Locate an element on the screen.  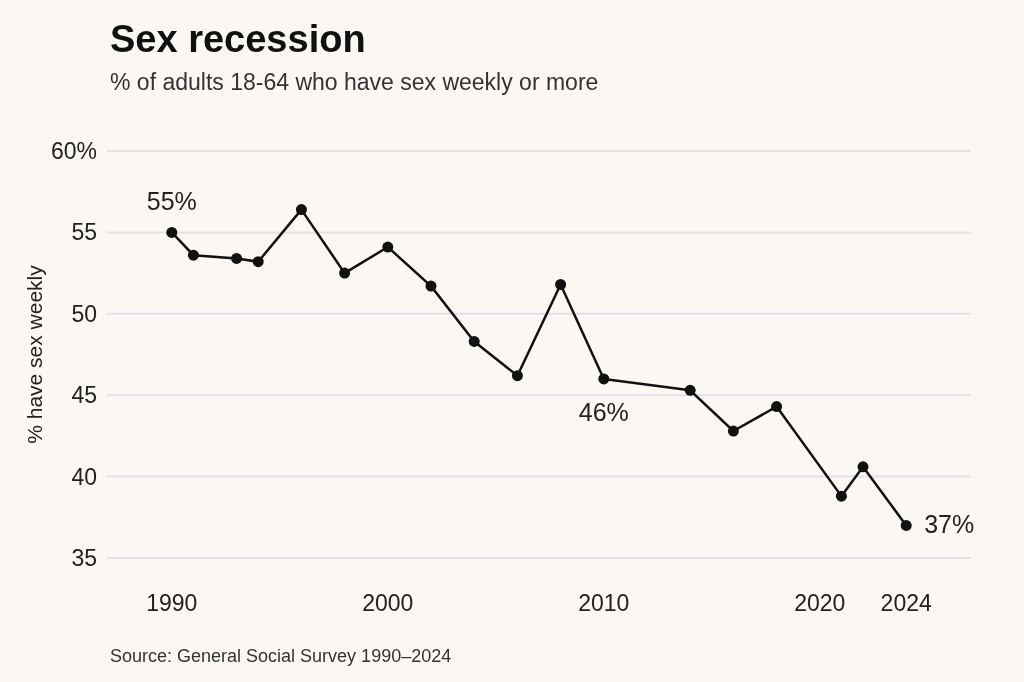
chart-title: Sex recession is located at coordinates (238, 39).